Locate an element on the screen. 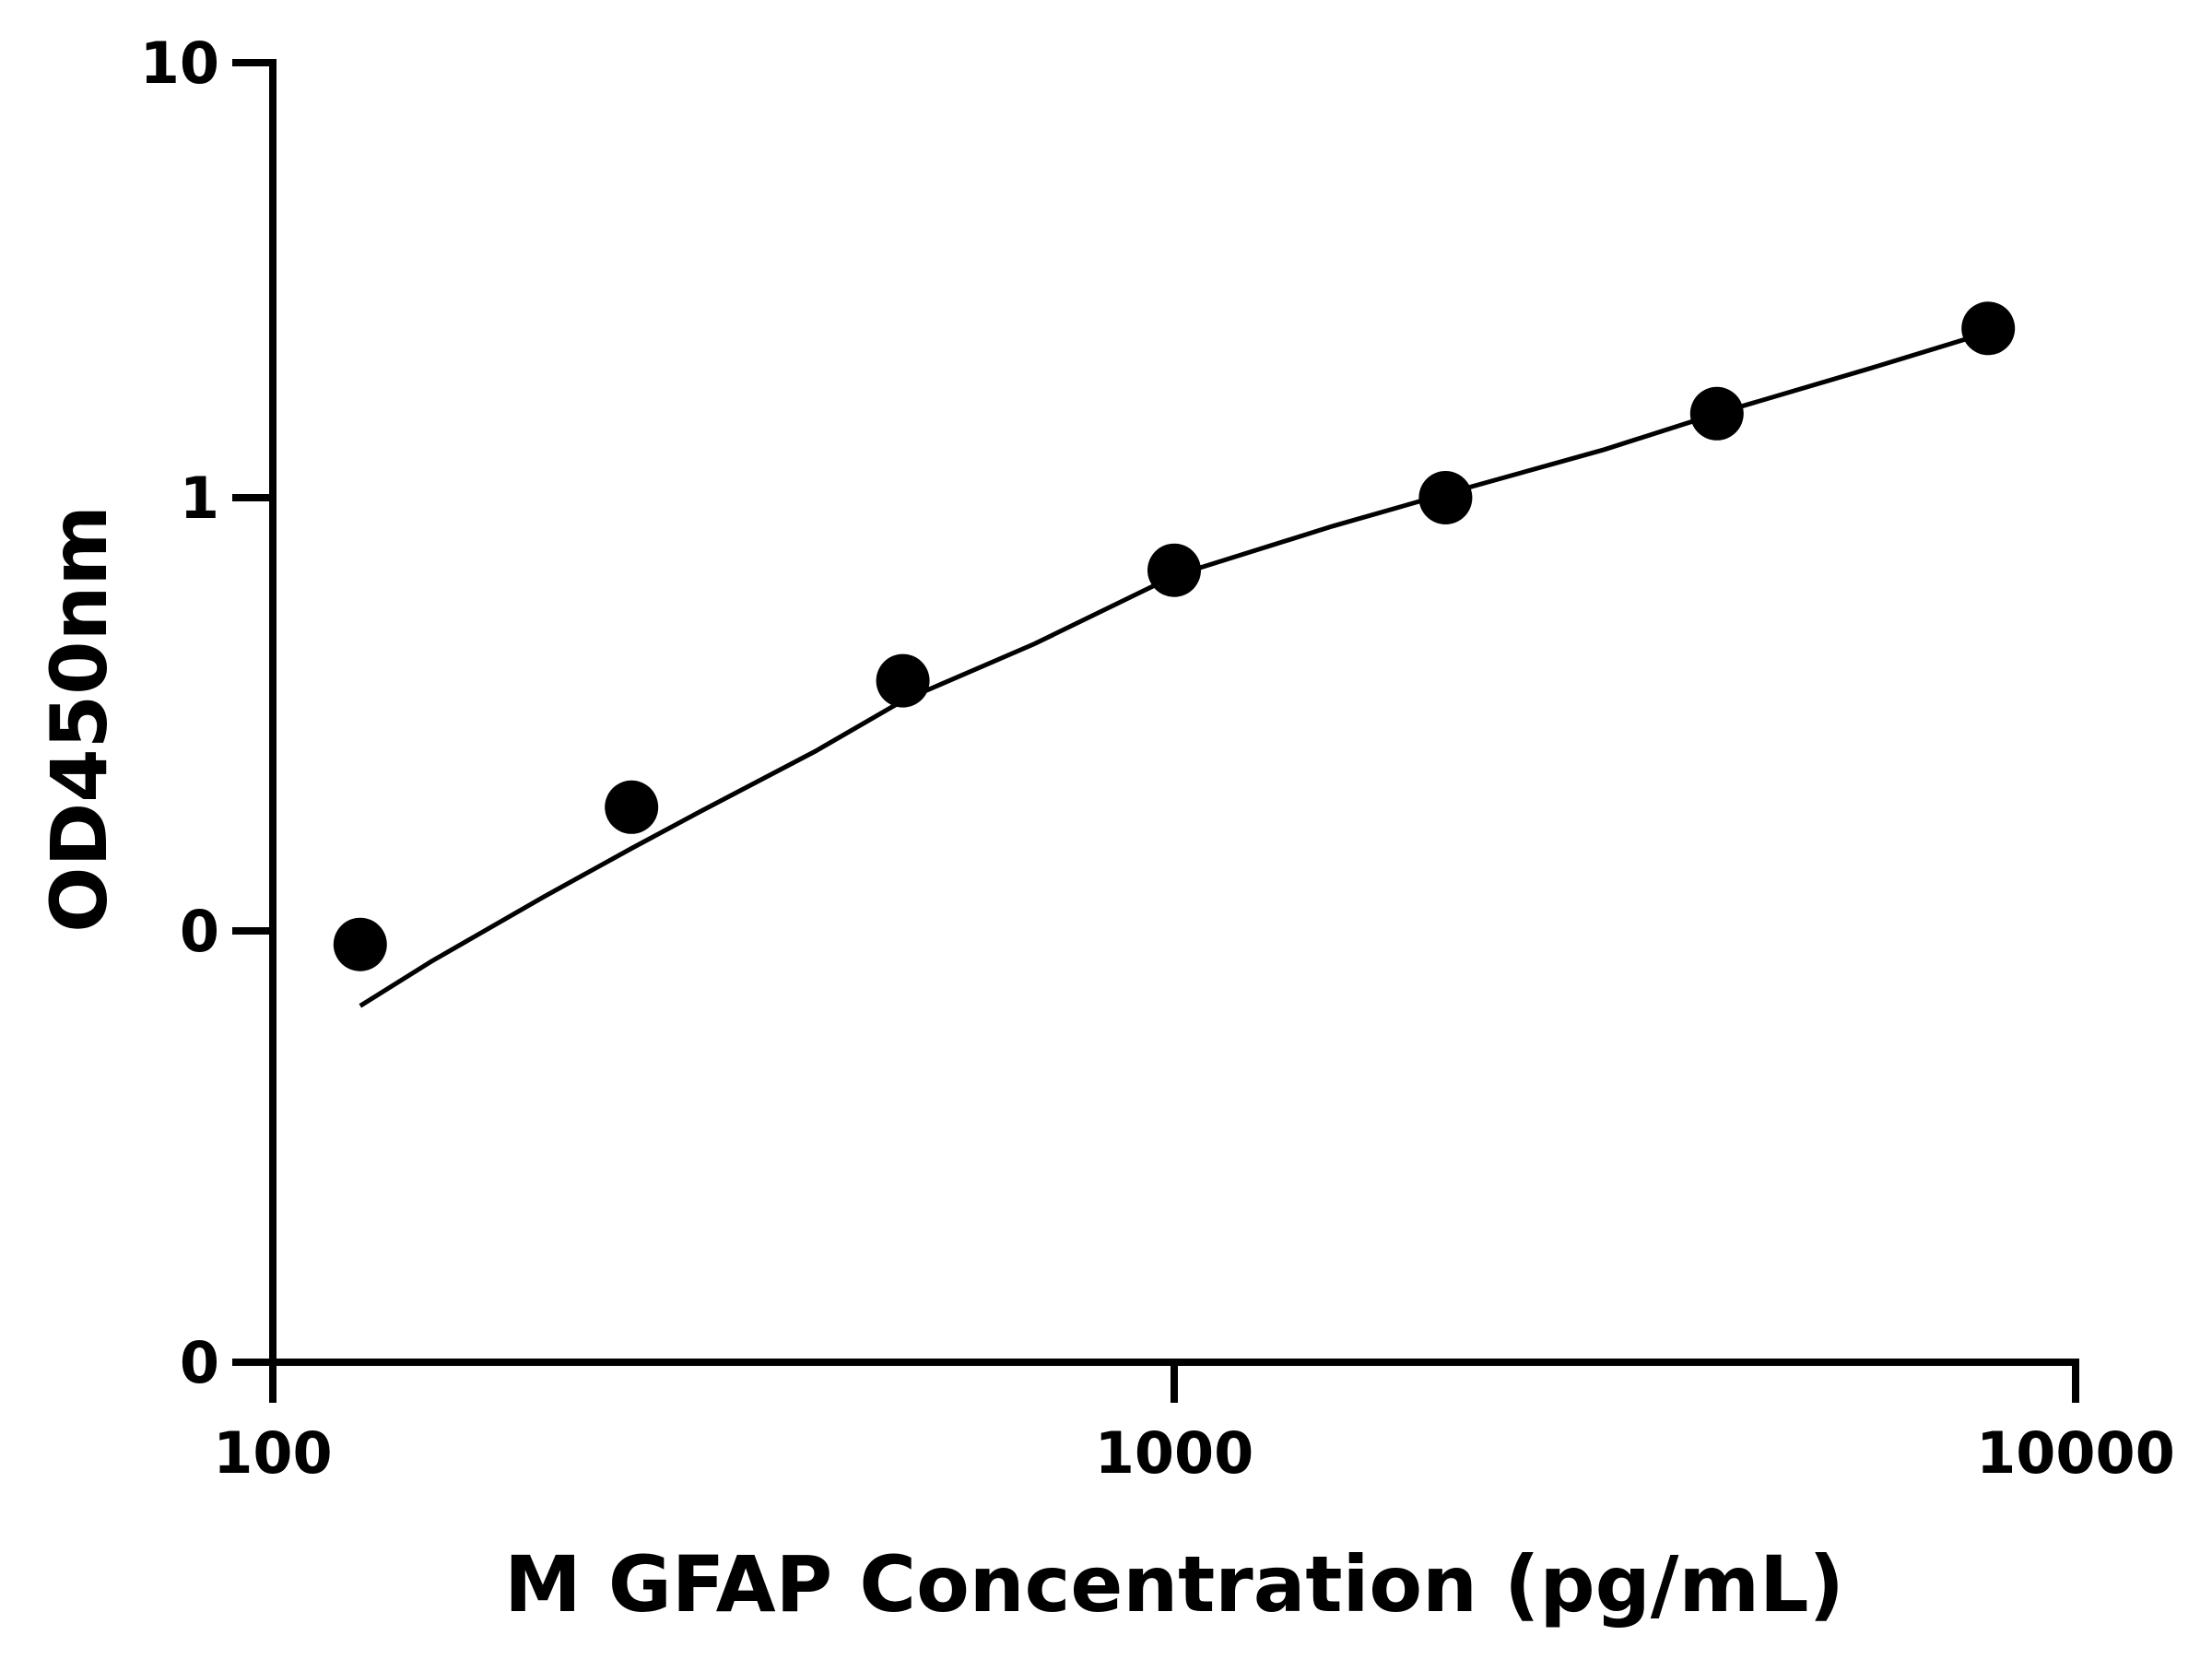 The image size is (2212, 1659). y-axis-title: OD450nm is located at coordinates (79, 719).